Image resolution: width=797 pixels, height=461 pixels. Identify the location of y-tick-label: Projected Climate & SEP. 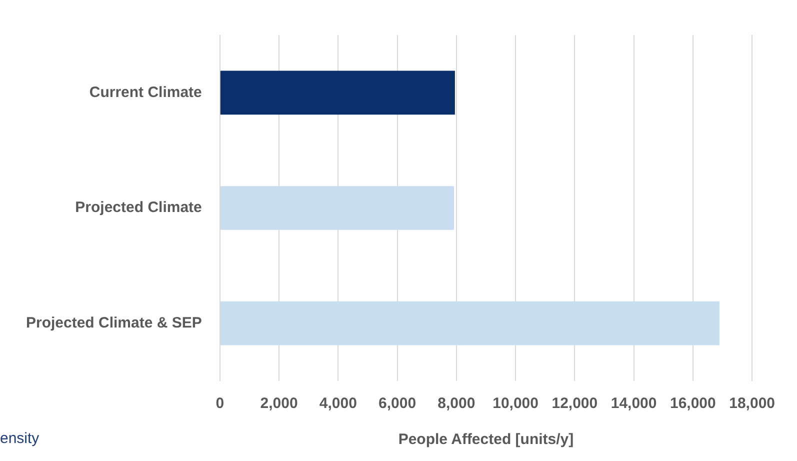
(114, 323).